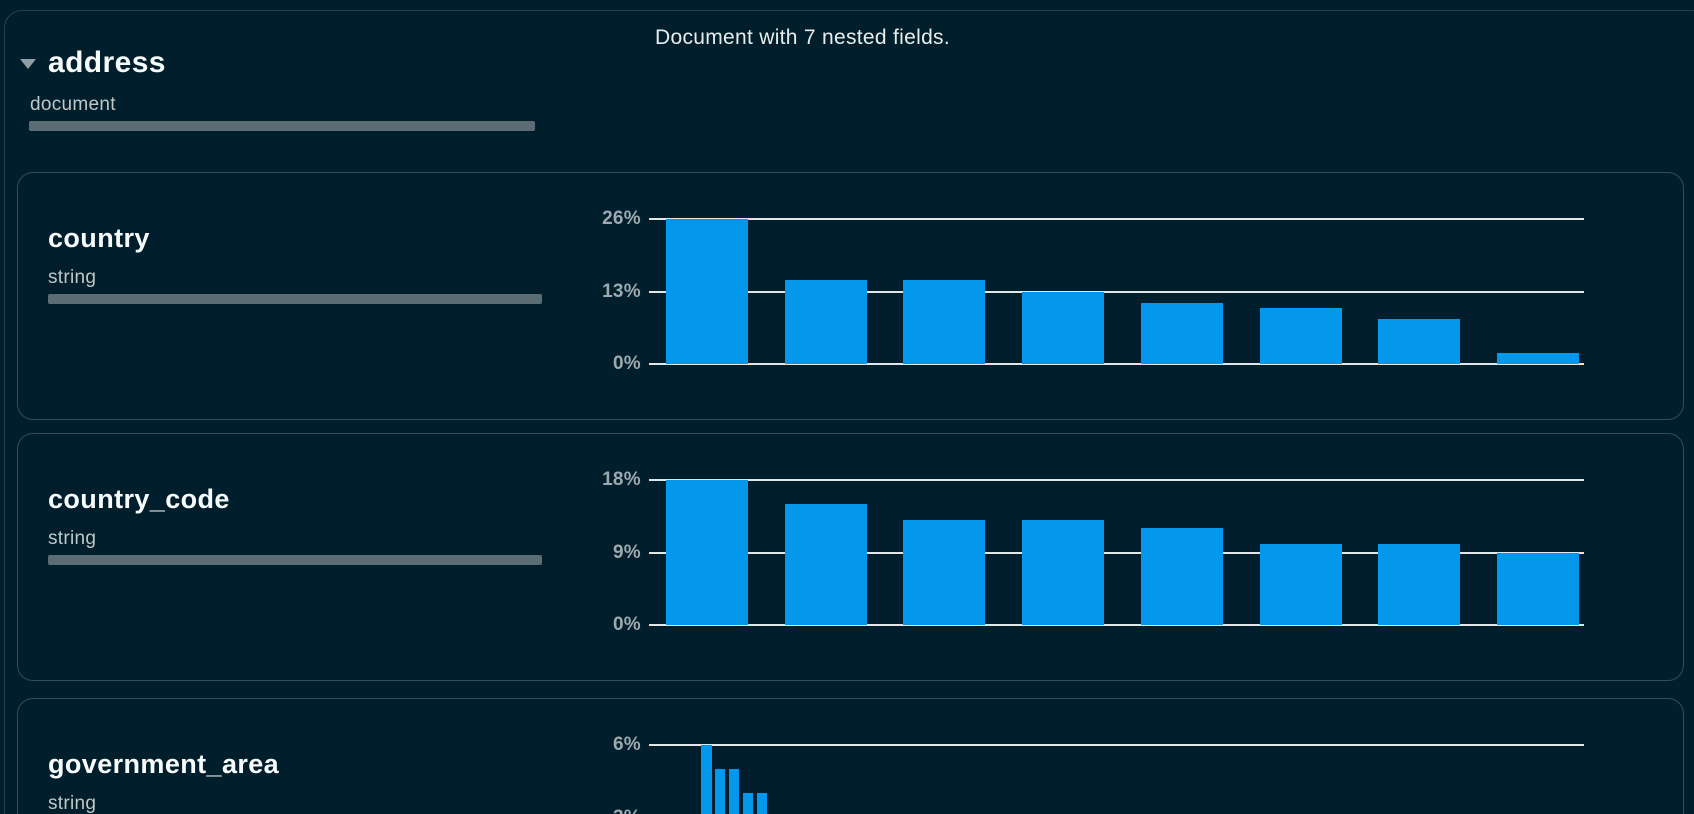  I want to click on field-name: government_area, so click(164, 764).